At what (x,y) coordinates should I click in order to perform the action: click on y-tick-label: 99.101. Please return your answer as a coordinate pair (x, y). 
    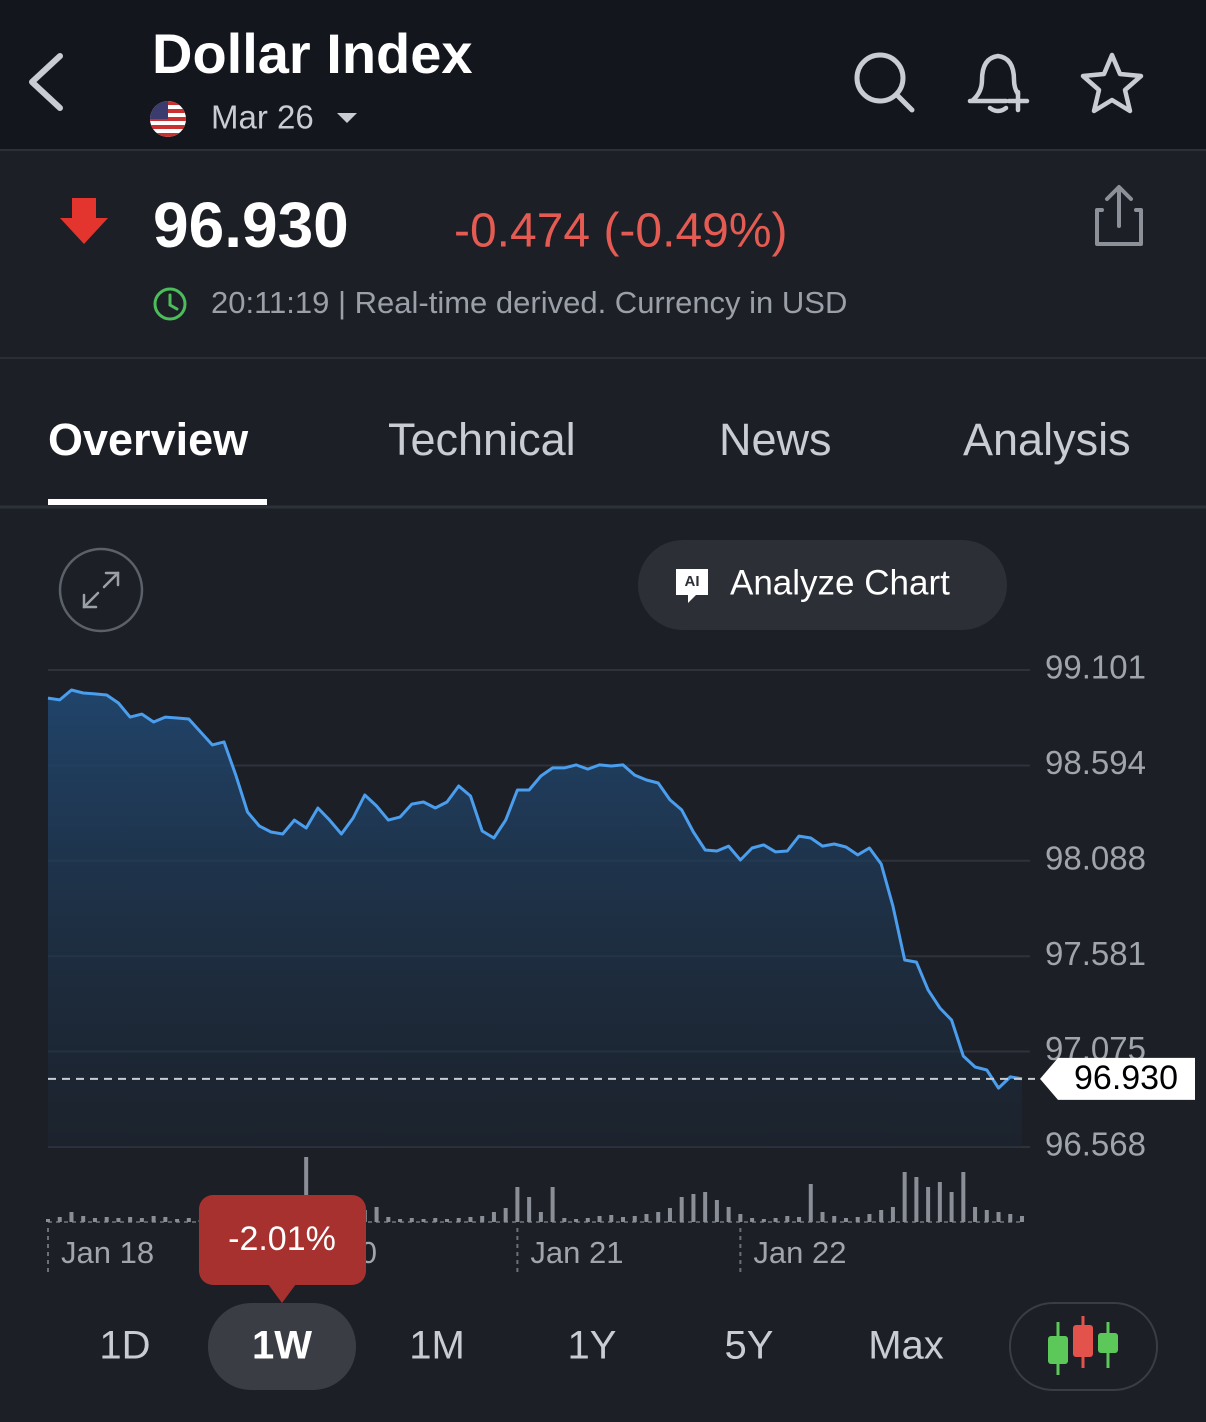
    Looking at the image, I should click on (1095, 667).